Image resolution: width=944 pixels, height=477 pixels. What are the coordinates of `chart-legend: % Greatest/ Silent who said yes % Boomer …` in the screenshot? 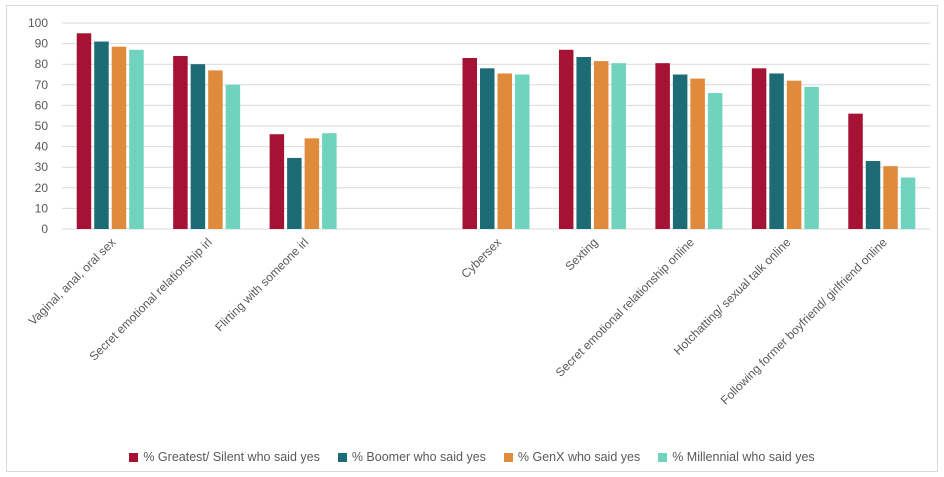 It's located at (472, 457).